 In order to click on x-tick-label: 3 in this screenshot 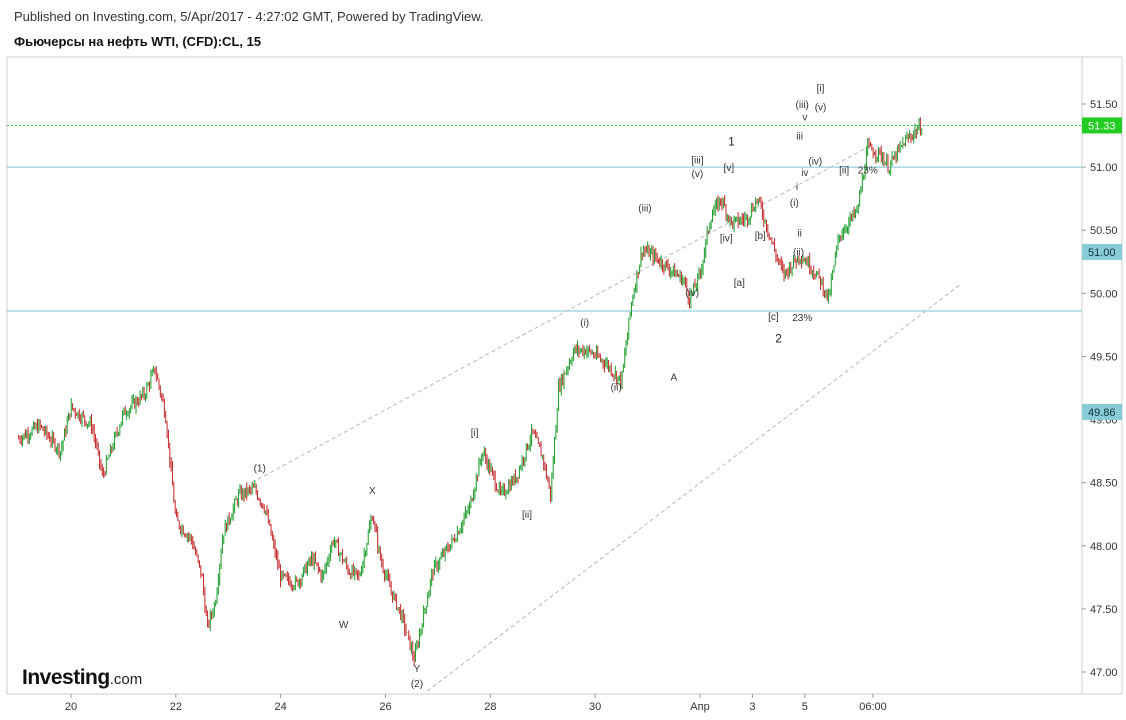, I will do `click(752, 707)`.